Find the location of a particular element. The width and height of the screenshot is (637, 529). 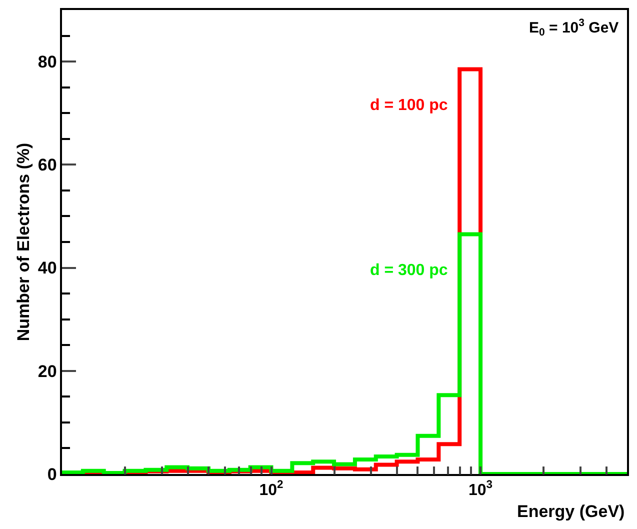

y-tick-label: 40 is located at coordinates (47, 268).